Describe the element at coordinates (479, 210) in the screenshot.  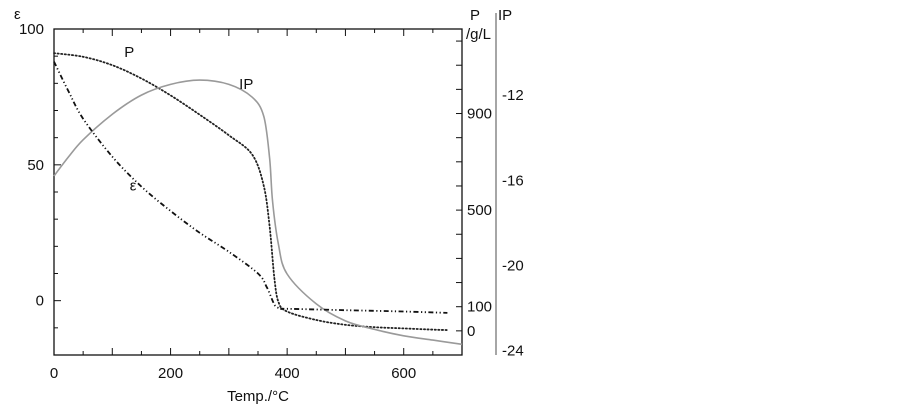
I see `p-tick-label: 500` at that location.